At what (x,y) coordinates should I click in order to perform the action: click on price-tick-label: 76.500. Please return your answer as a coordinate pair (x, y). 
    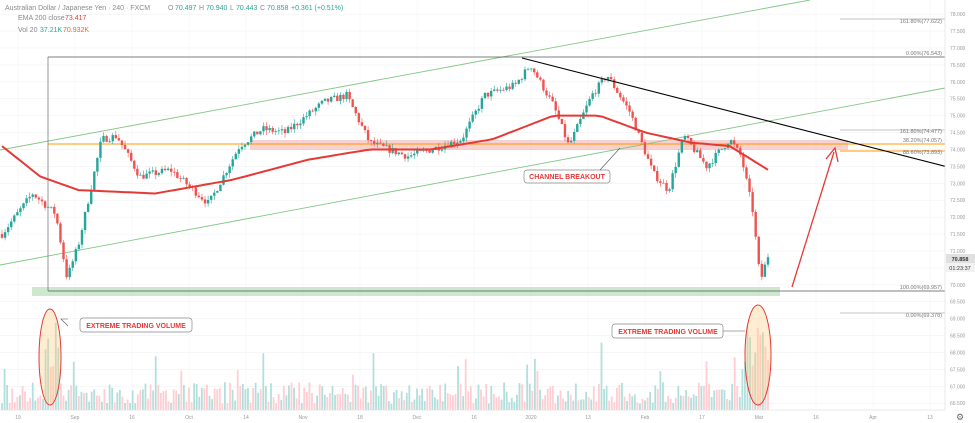
    Looking at the image, I should click on (958, 66).